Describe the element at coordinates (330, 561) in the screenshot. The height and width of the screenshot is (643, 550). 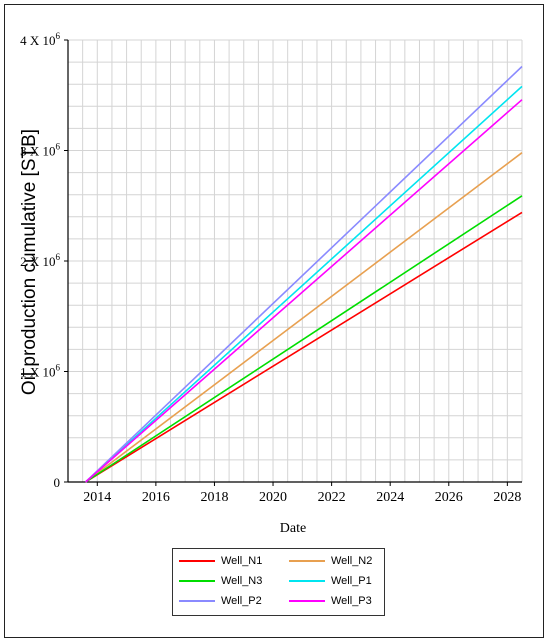
I see `legend-item-well-n2: Well_N2` at that location.